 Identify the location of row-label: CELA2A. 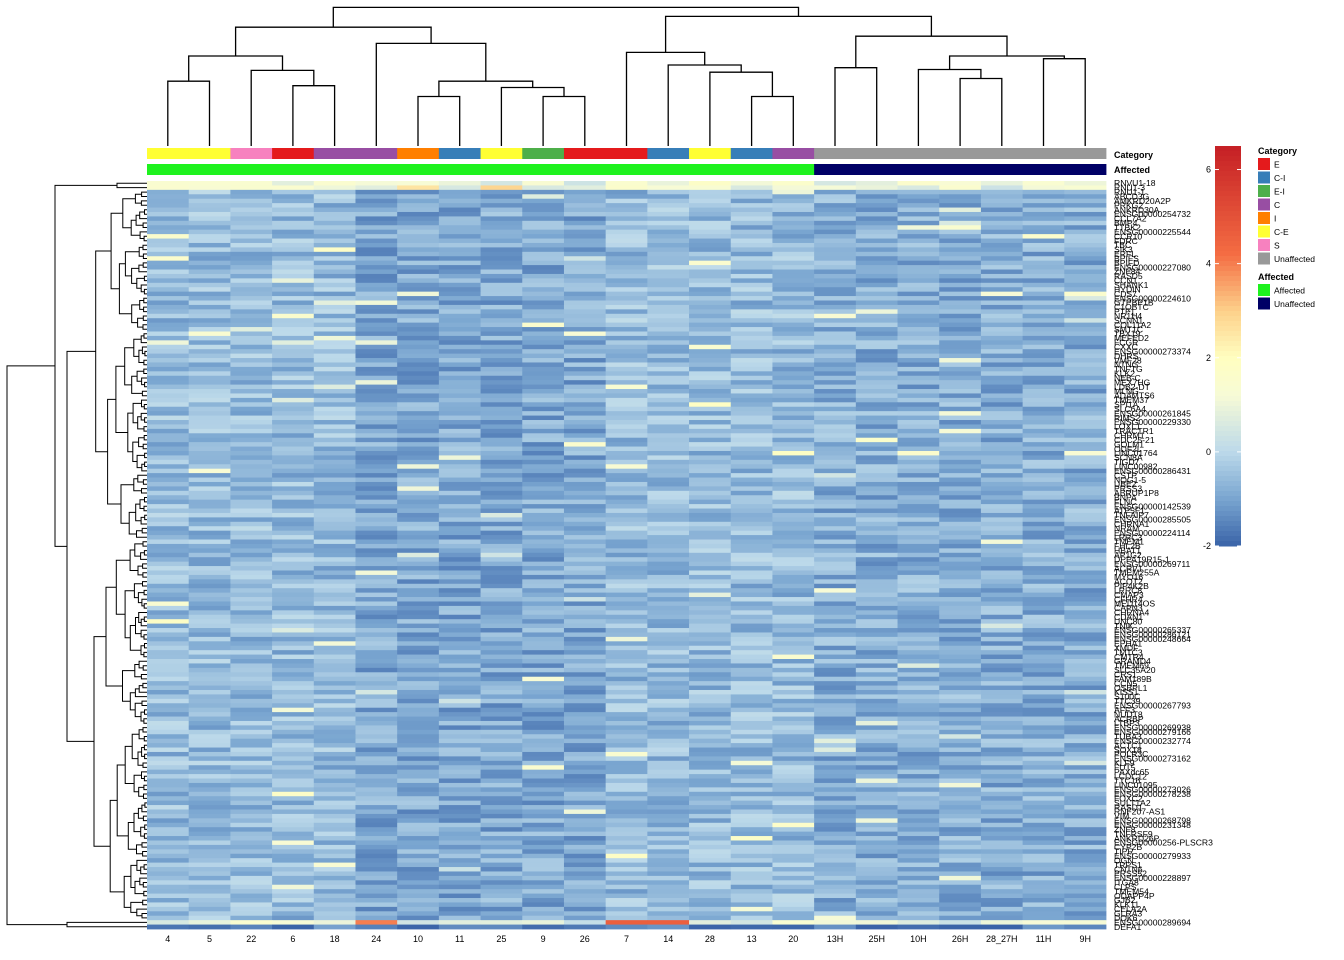
(1130, 909).